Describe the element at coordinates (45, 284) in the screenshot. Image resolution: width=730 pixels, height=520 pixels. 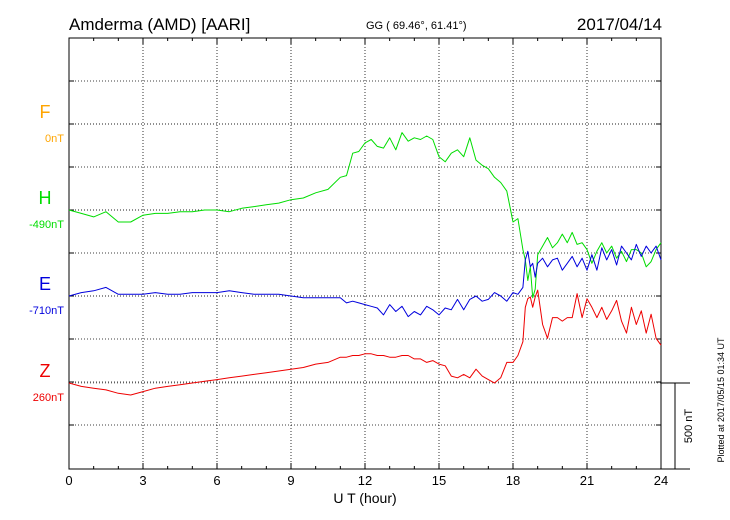
I see `series-name-e: E` at that location.